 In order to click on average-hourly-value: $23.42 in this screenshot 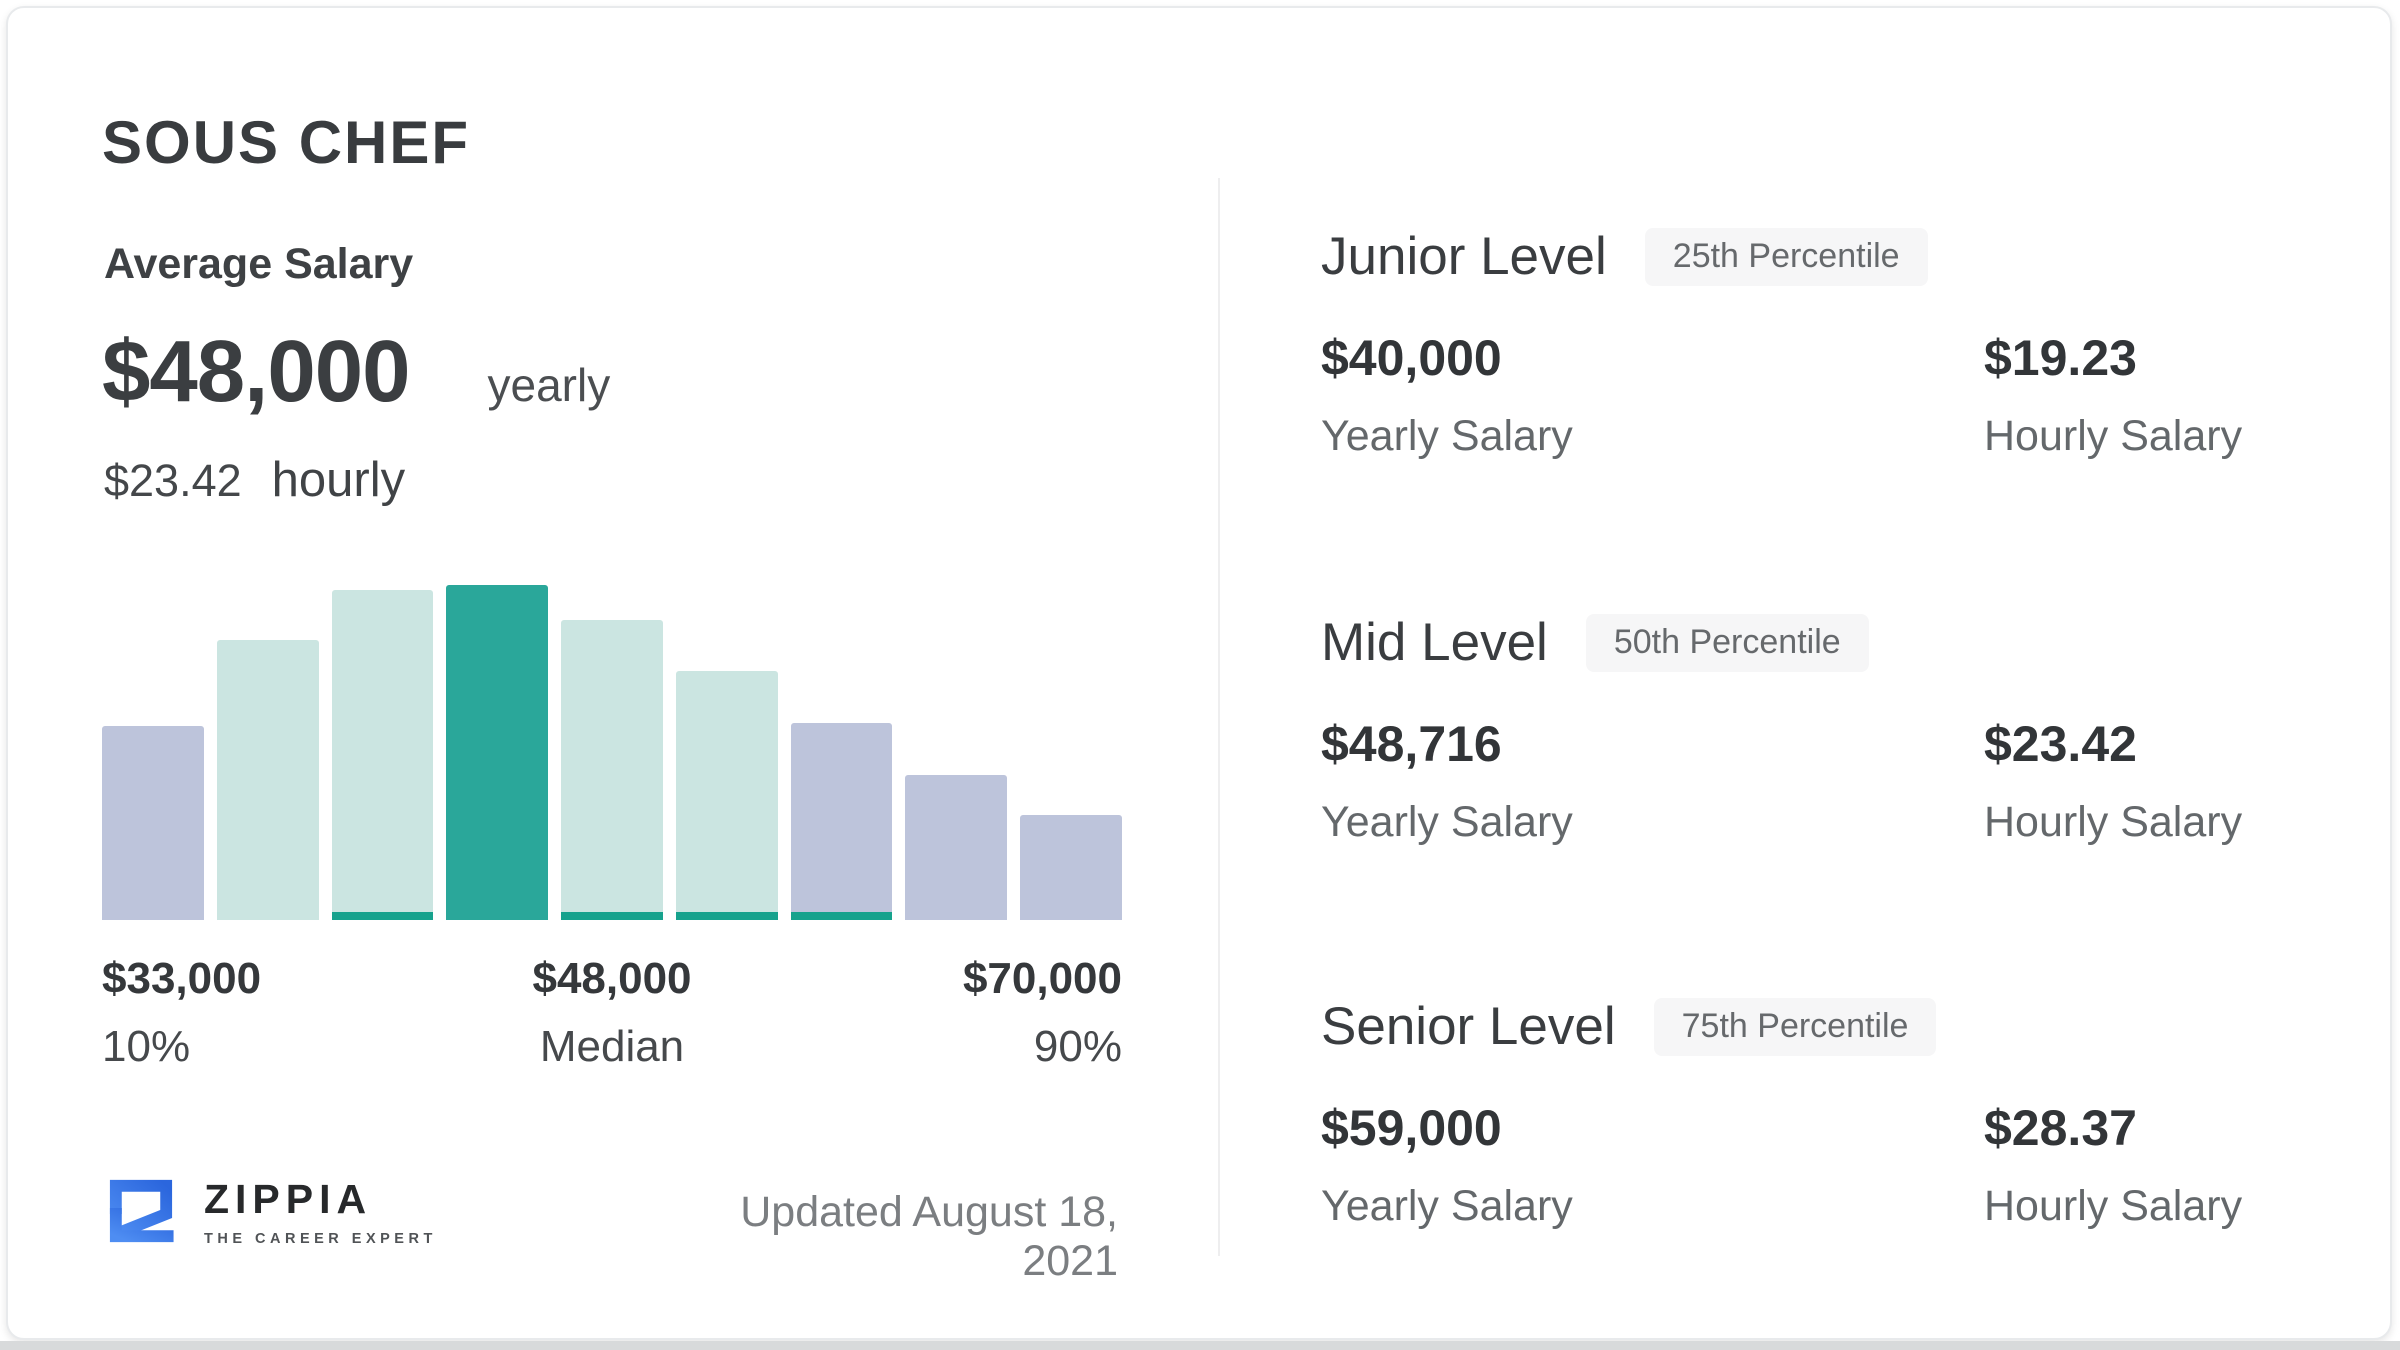, I will do `click(173, 480)`.